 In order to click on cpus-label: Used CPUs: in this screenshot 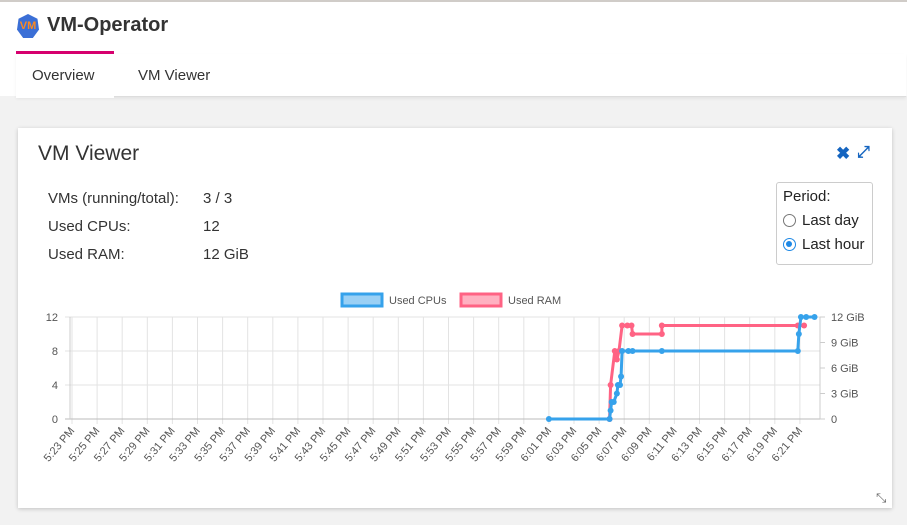, I will do `click(89, 226)`.